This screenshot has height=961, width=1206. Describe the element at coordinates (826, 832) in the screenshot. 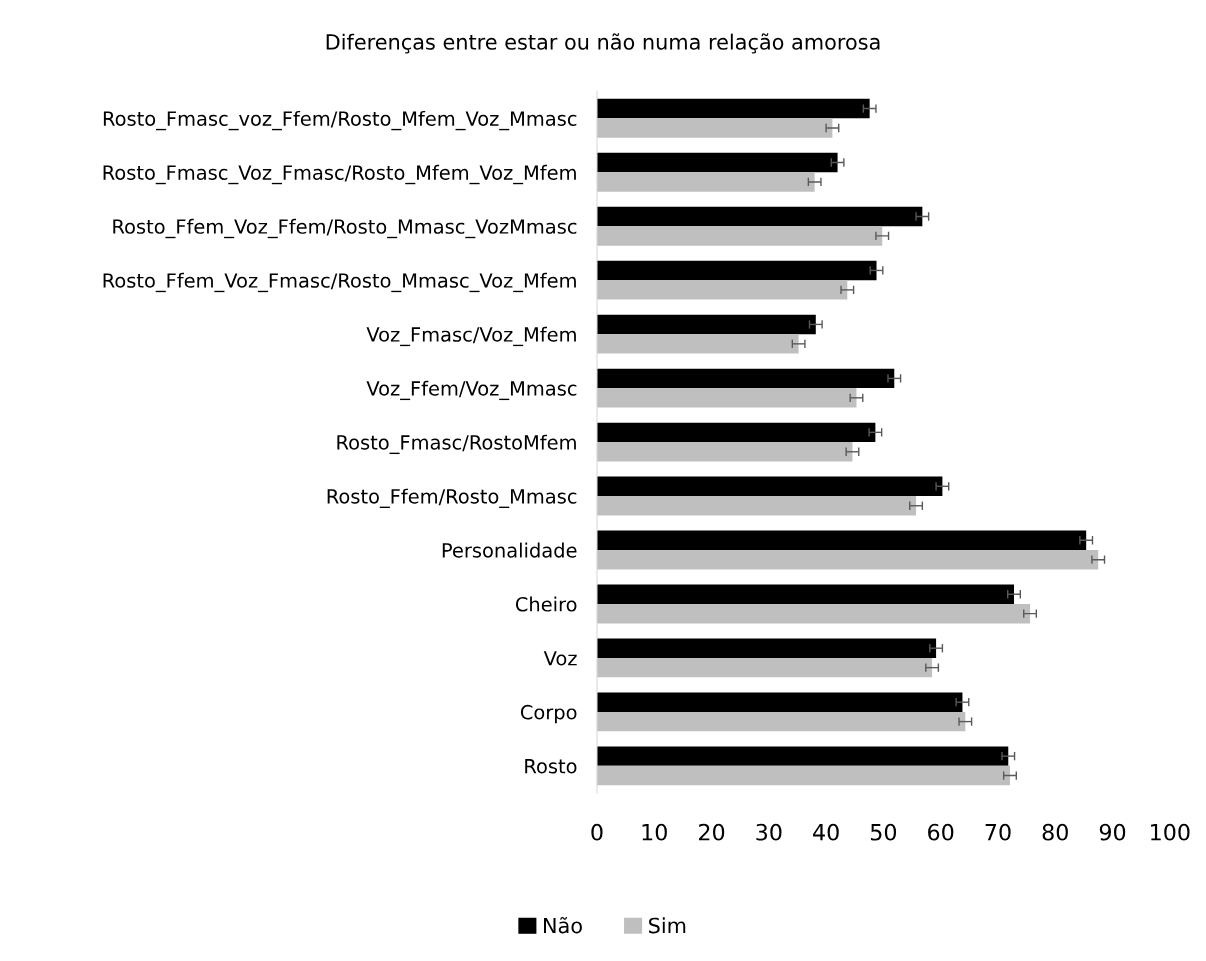

I see `x-tick-label: 40` at that location.